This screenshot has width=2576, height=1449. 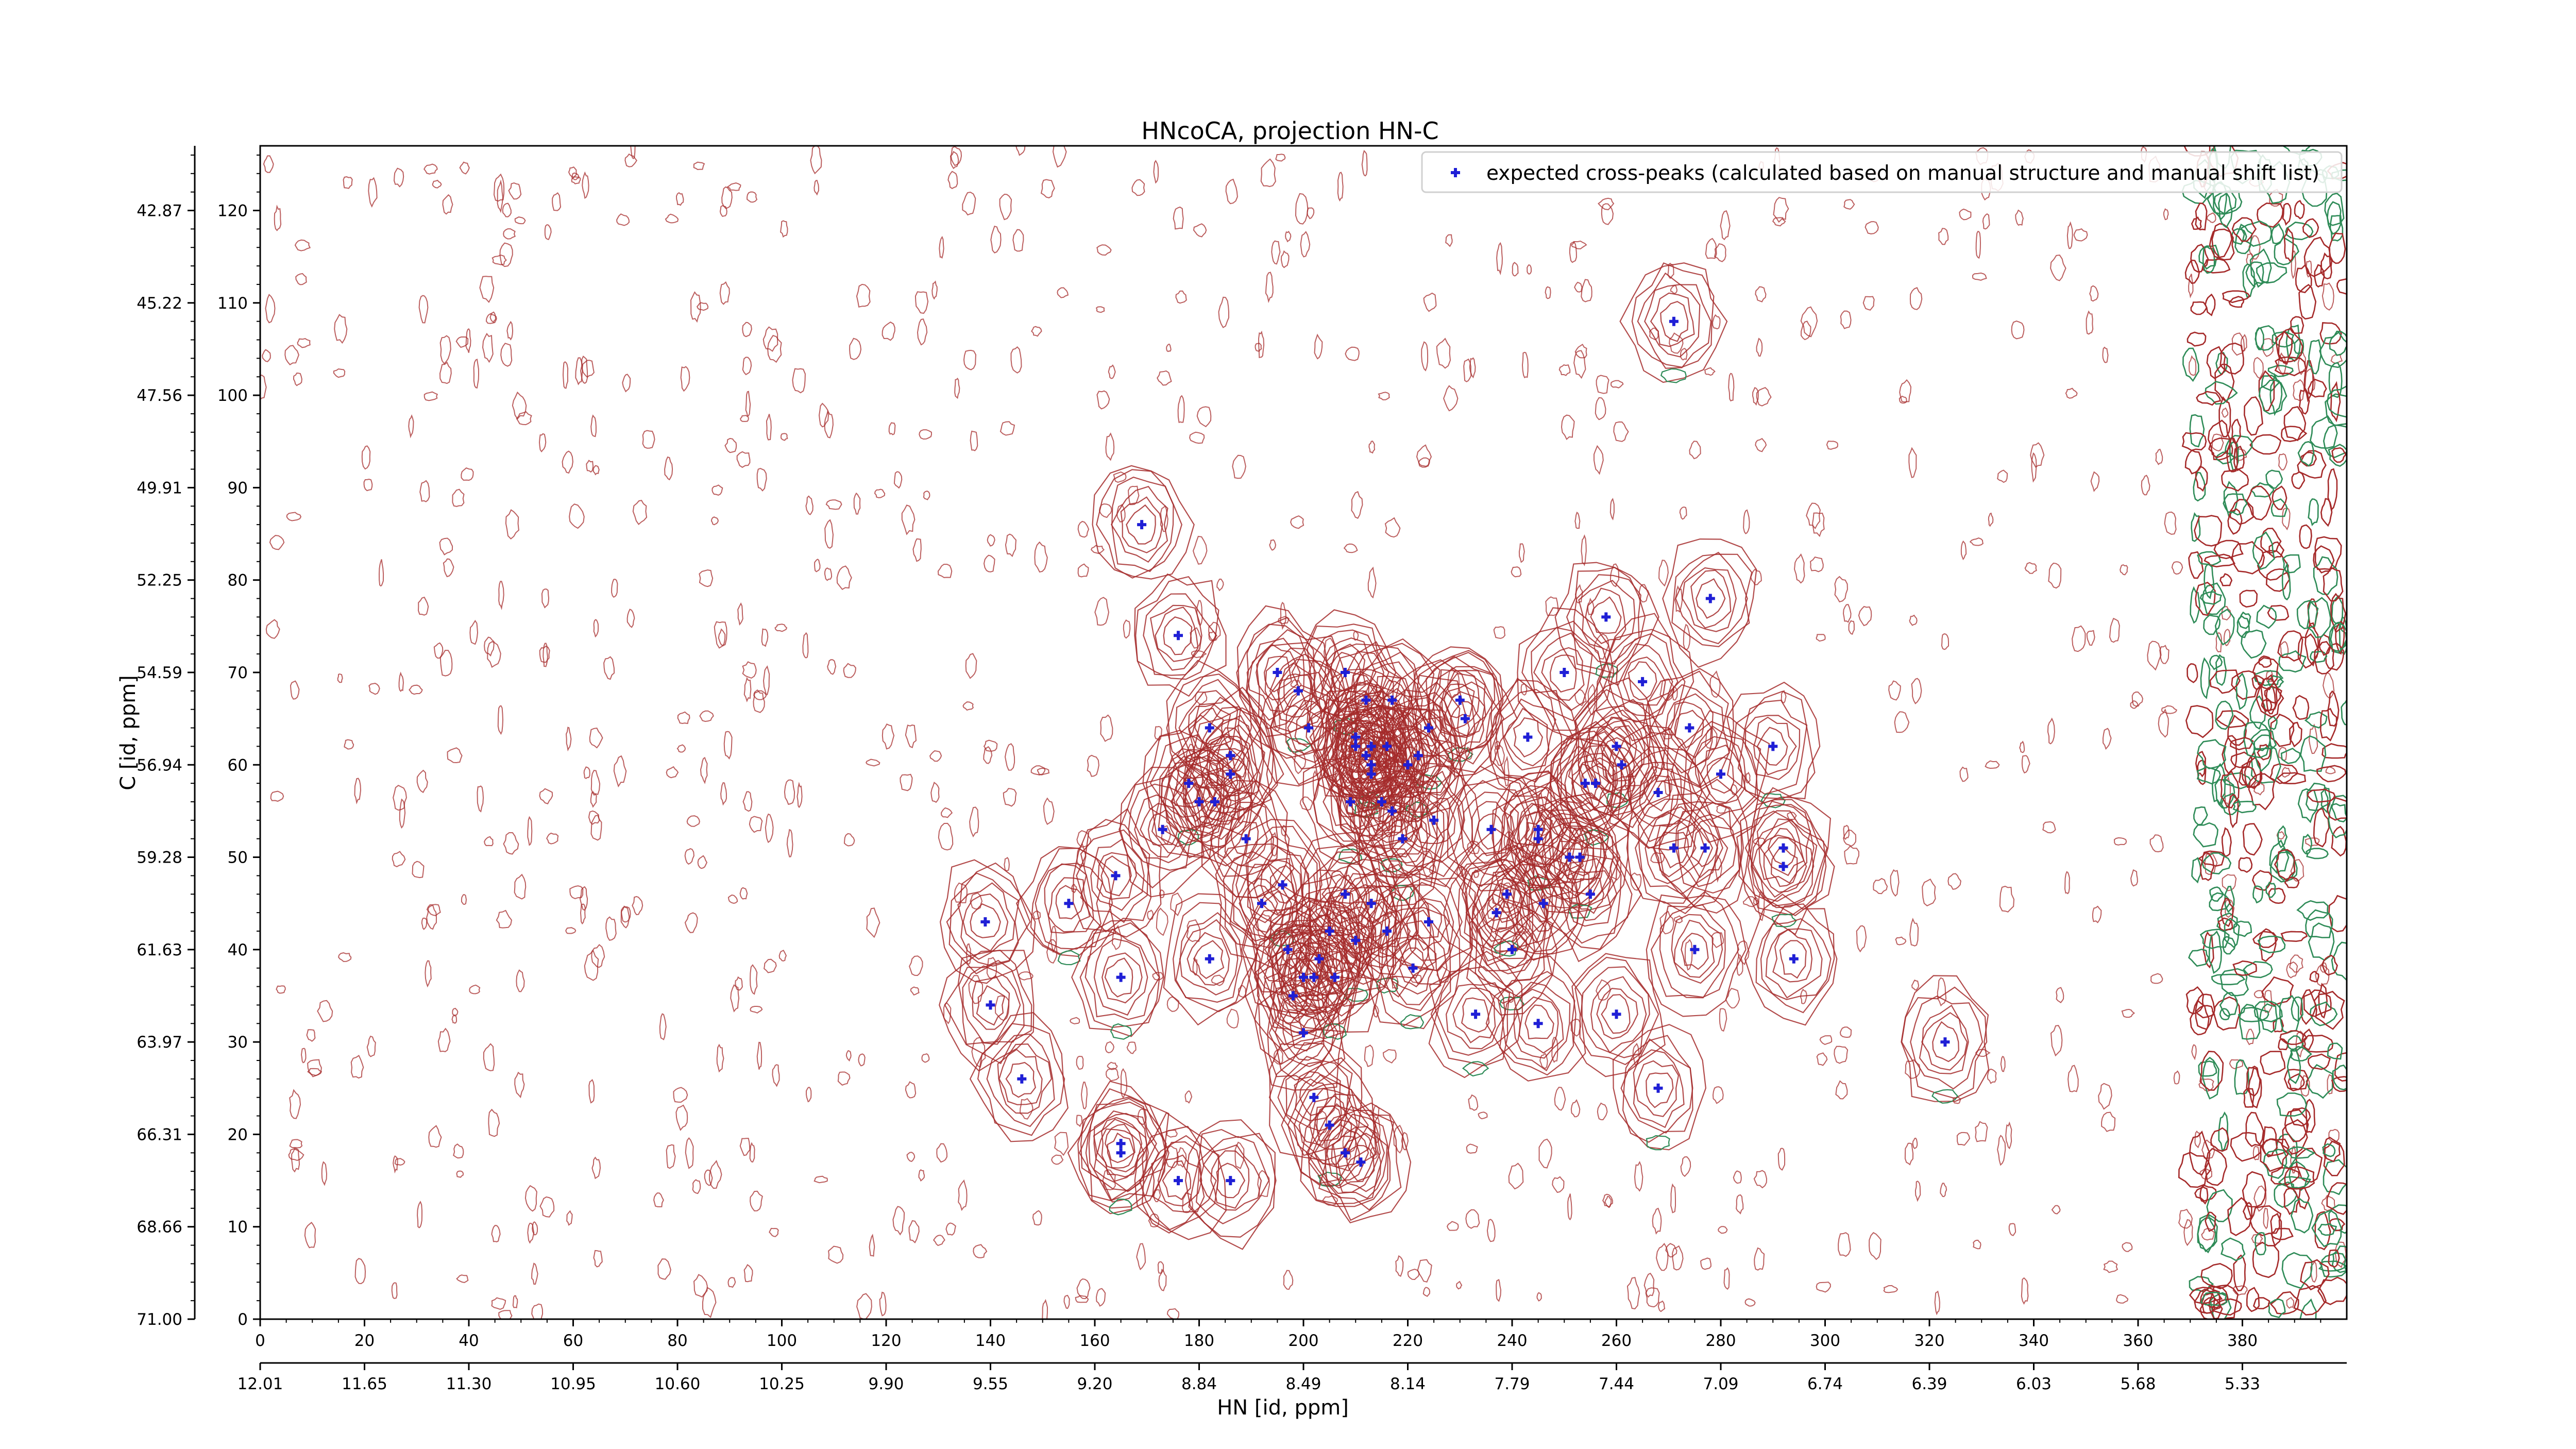 I want to click on chart-title: HNcoCA, projection HN-C, so click(x=1289, y=131).